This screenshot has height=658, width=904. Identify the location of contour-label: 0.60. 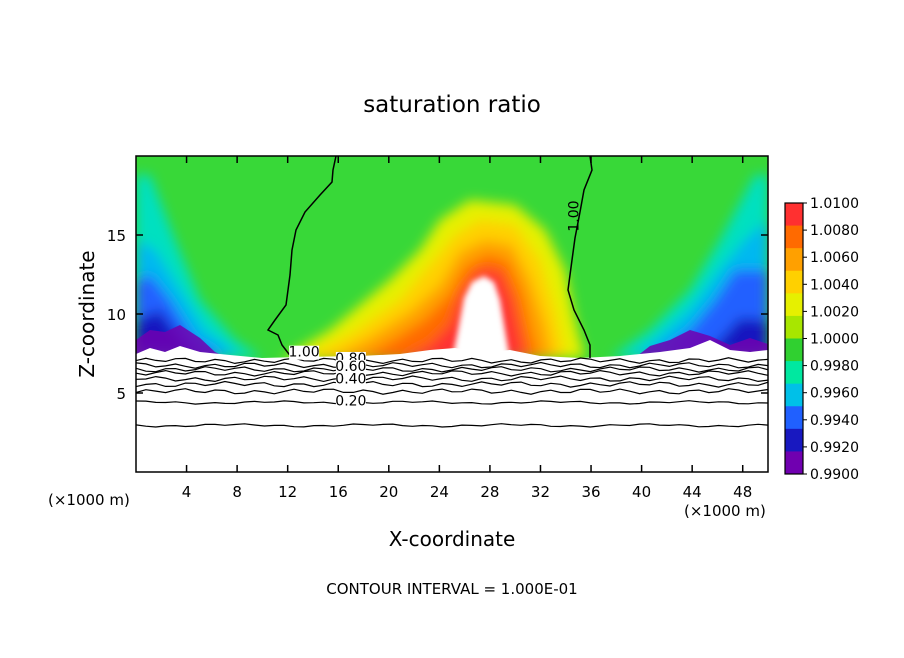
(350, 367).